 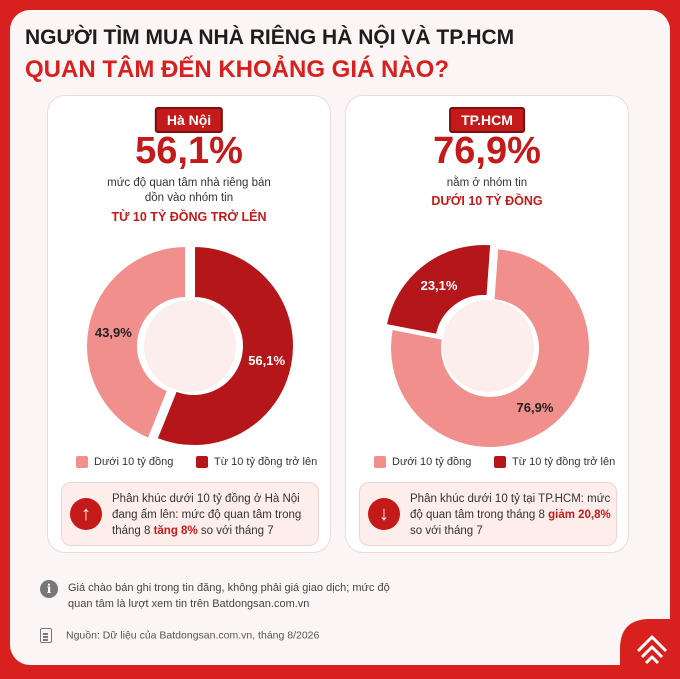 I want to click on hcm-desc-line1: nằm ở nhóm tin, so click(x=487, y=183).